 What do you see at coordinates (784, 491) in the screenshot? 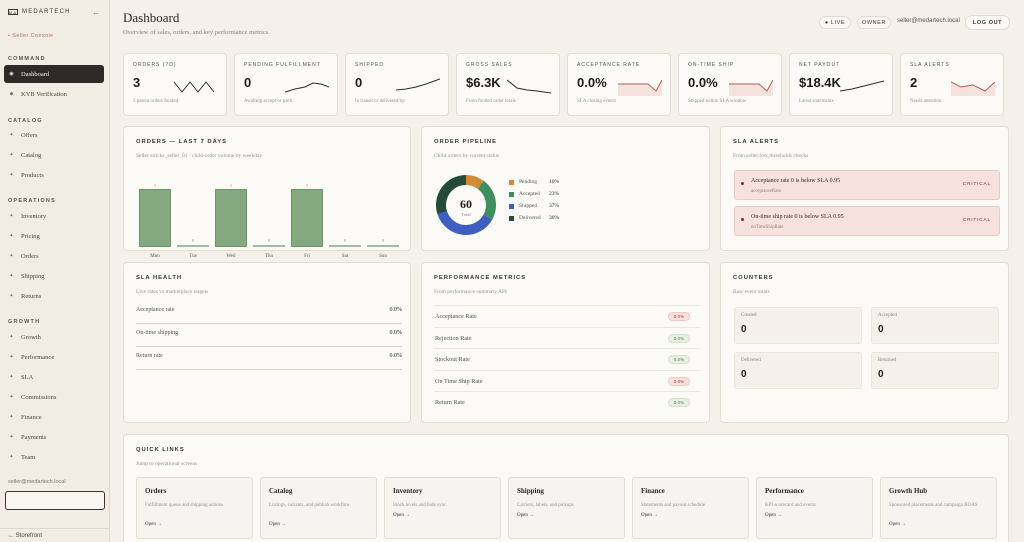
I see `quick-link-title: Performance` at bounding box center [784, 491].